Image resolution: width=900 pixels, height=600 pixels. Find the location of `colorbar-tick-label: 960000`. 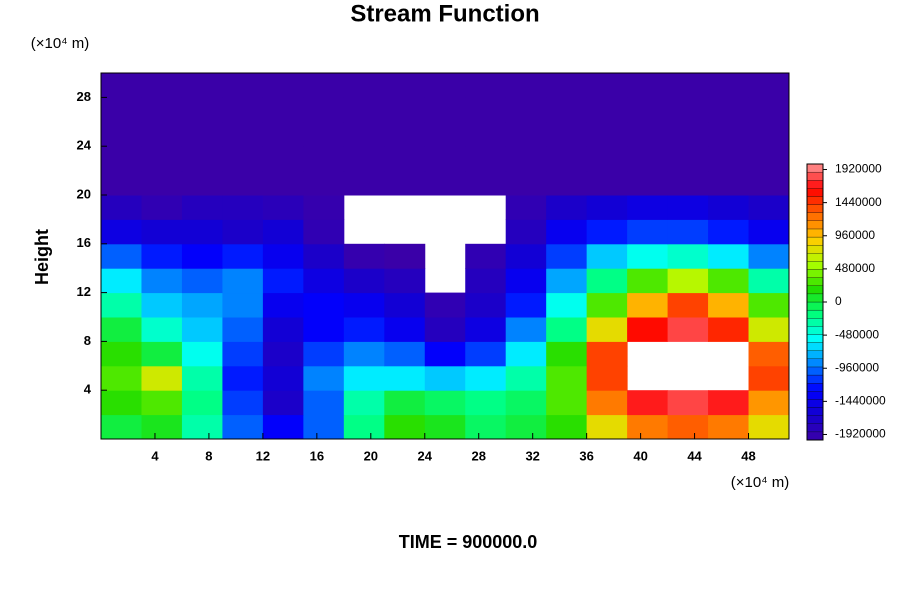

colorbar-tick-label: 960000 is located at coordinates (855, 235).